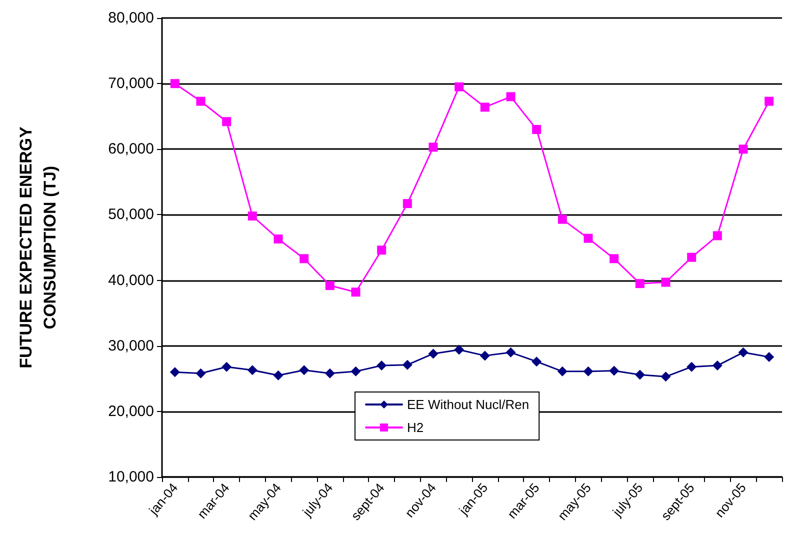  Describe the element at coordinates (131, 280) in the screenshot. I see `y-tick-label: 40,000` at that location.